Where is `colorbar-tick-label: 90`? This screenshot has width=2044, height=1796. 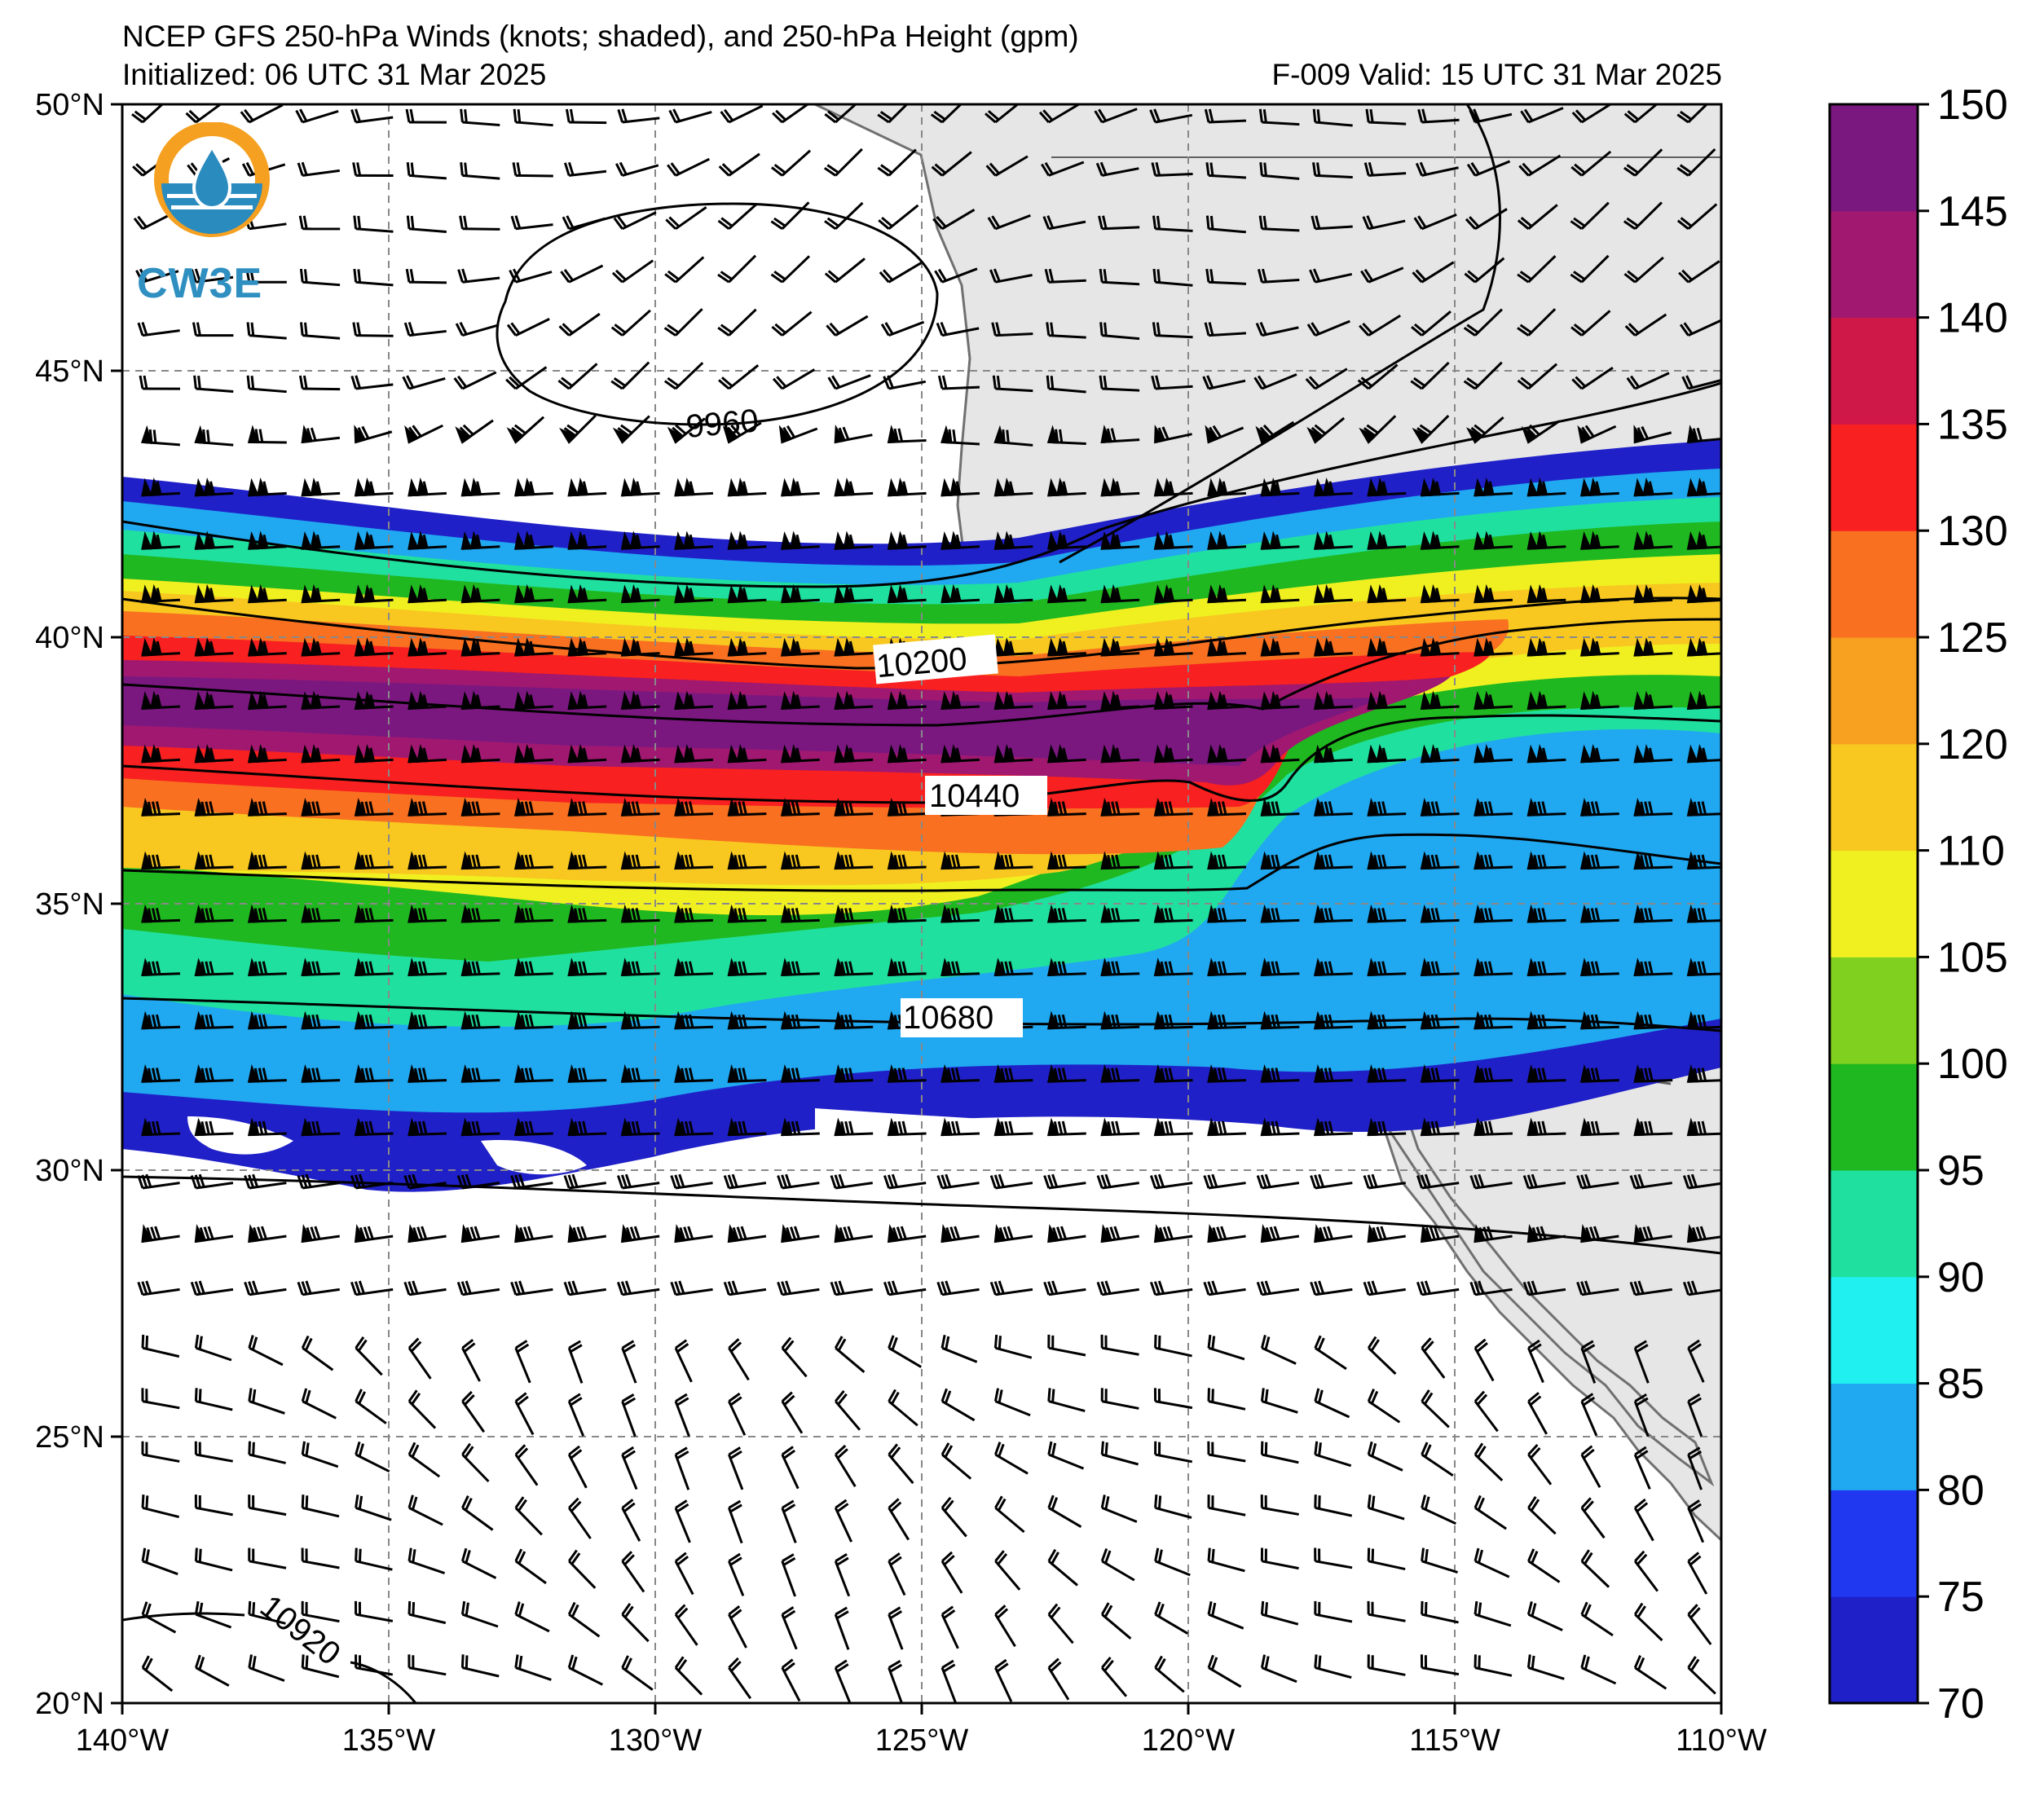
colorbar-tick-label: 90 is located at coordinates (1961, 1277).